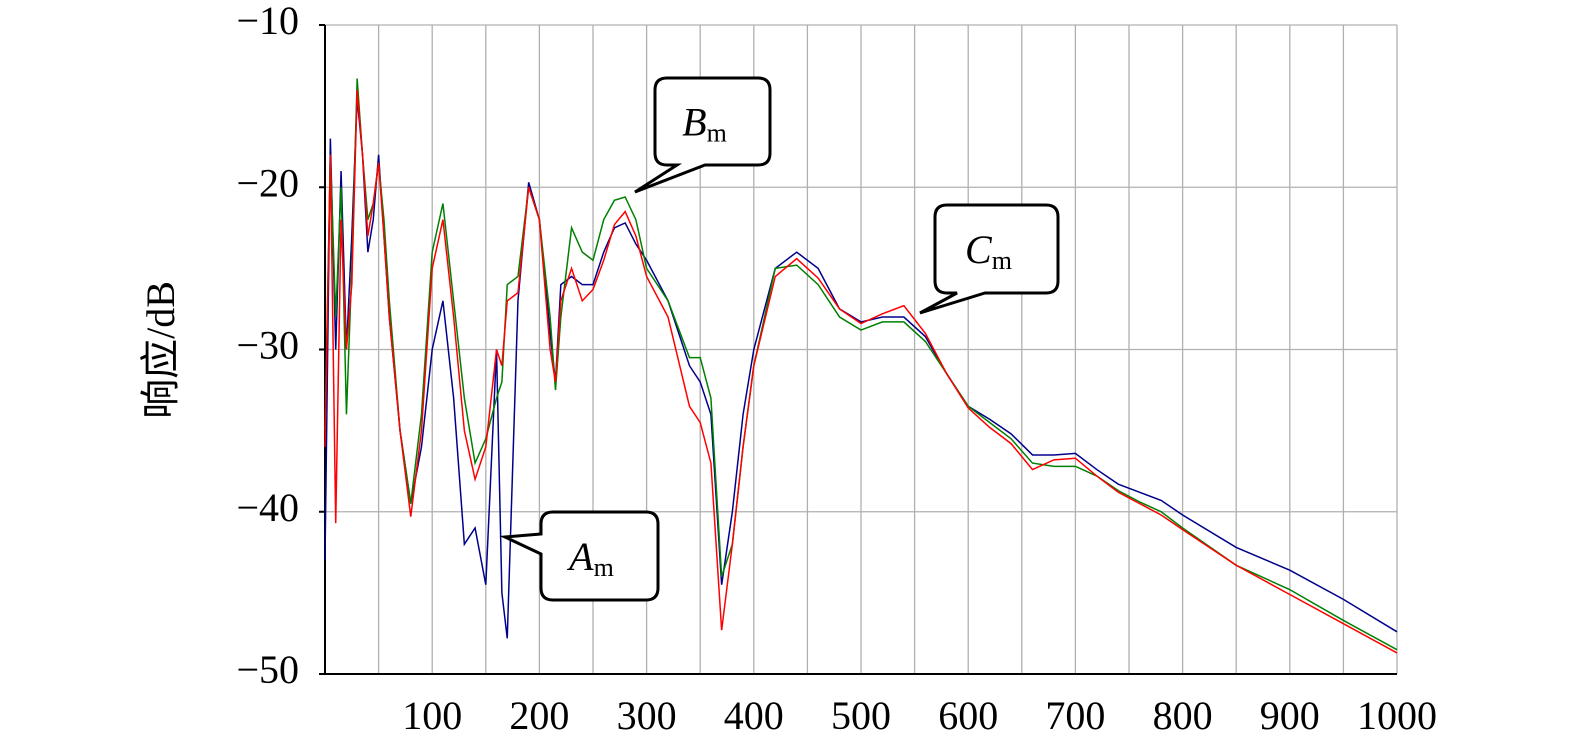  I want to click on callout: Bm, so click(703, 135).